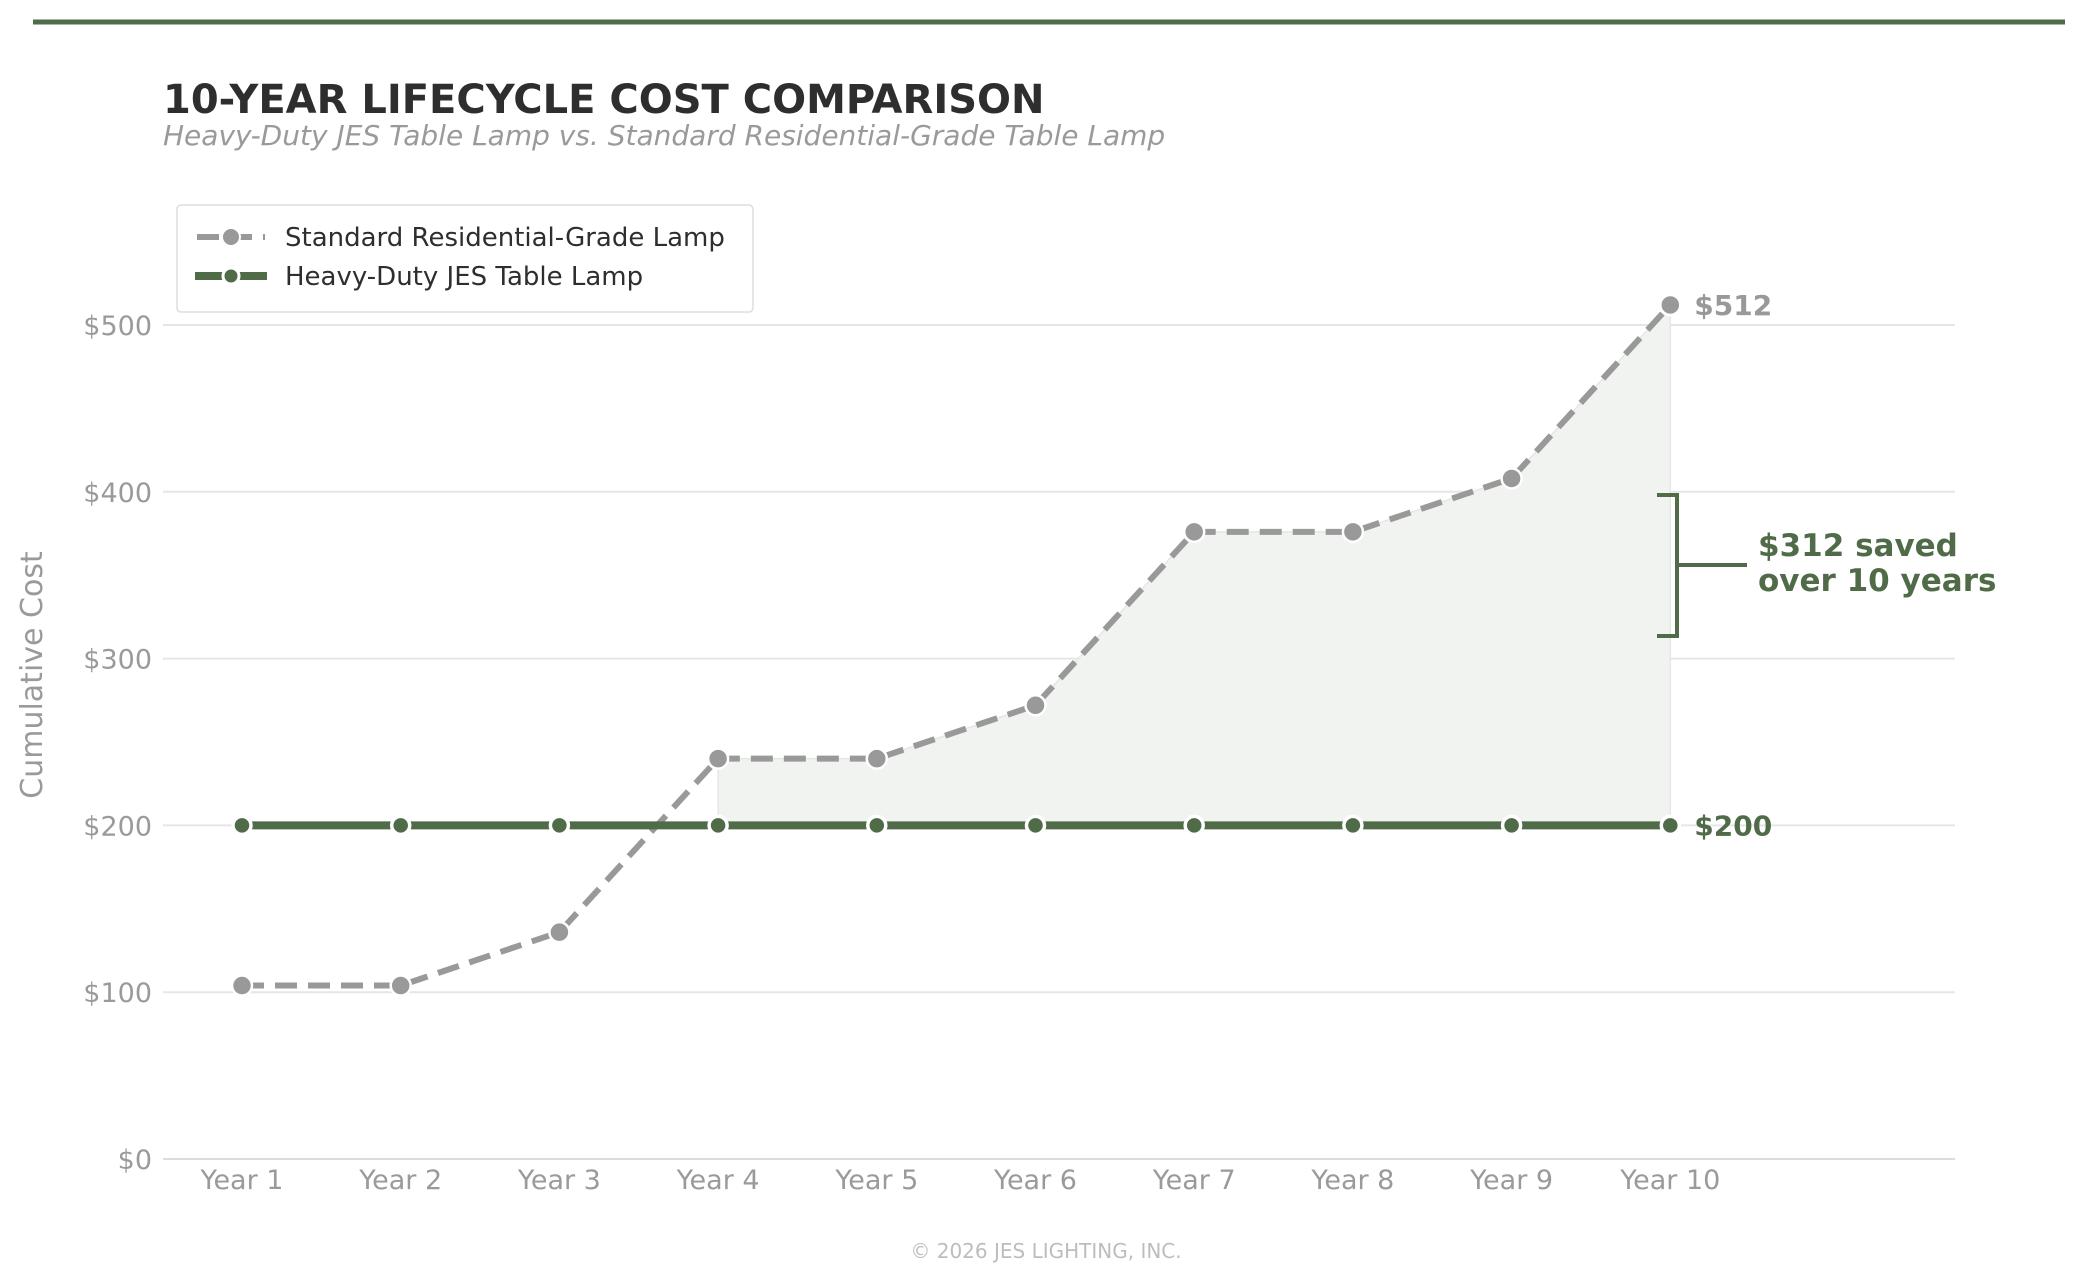 The width and height of the screenshot is (2077, 1280). What do you see at coordinates (117, 660) in the screenshot?
I see `y-tick-label: $300` at bounding box center [117, 660].